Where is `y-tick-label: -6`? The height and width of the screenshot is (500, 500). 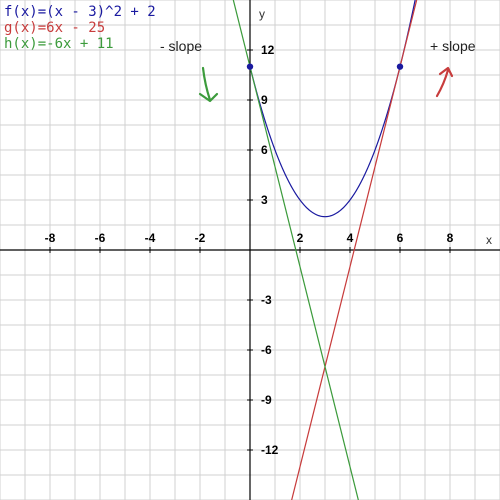 y-tick-label: -6 is located at coordinates (266, 350).